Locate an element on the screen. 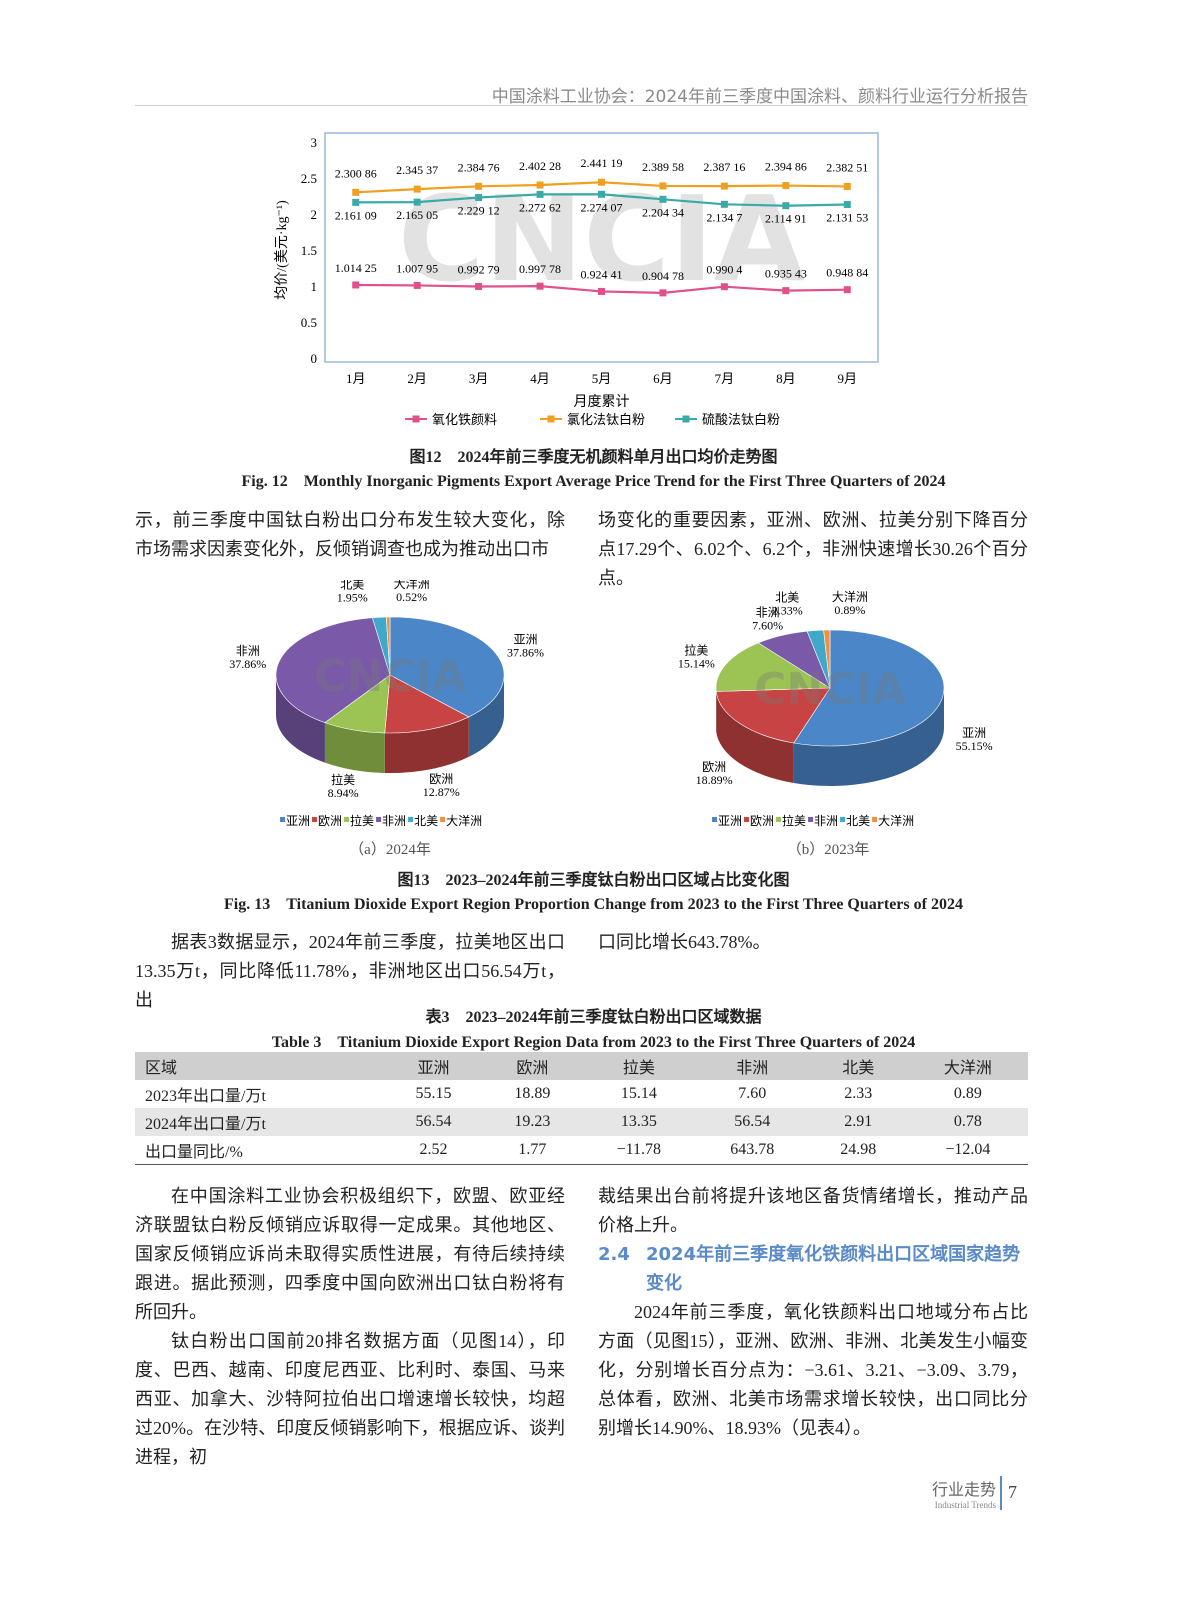 The image size is (1187, 1600). data-label: 2.389 58 is located at coordinates (663, 167).